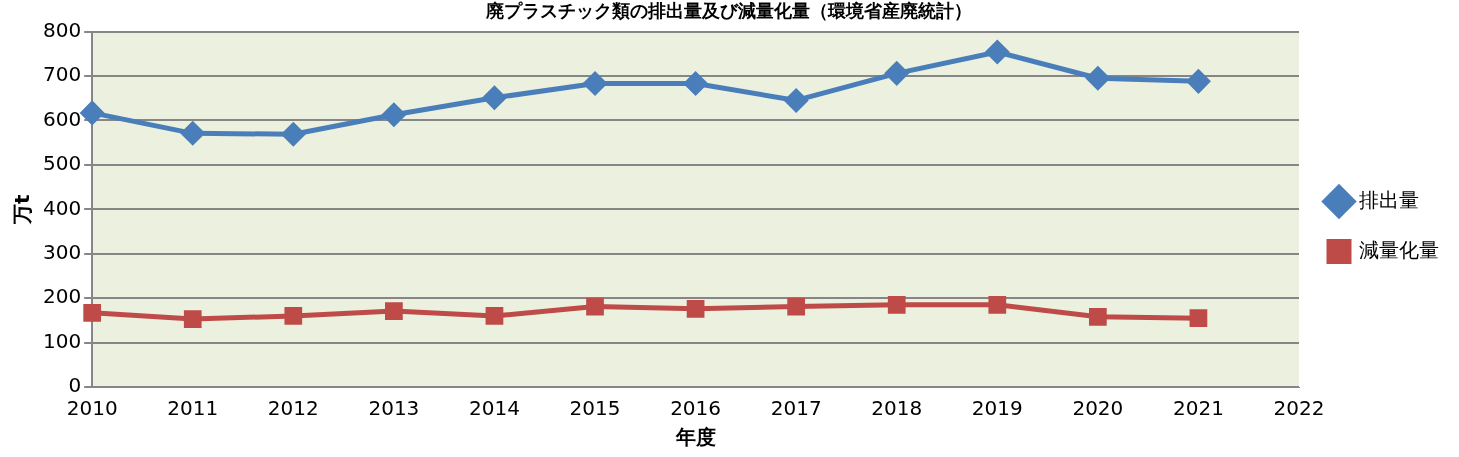 The width and height of the screenshot is (1459, 457). Describe the element at coordinates (62, 251) in the screenshot. I see `y-tick-label: 300` at that location.